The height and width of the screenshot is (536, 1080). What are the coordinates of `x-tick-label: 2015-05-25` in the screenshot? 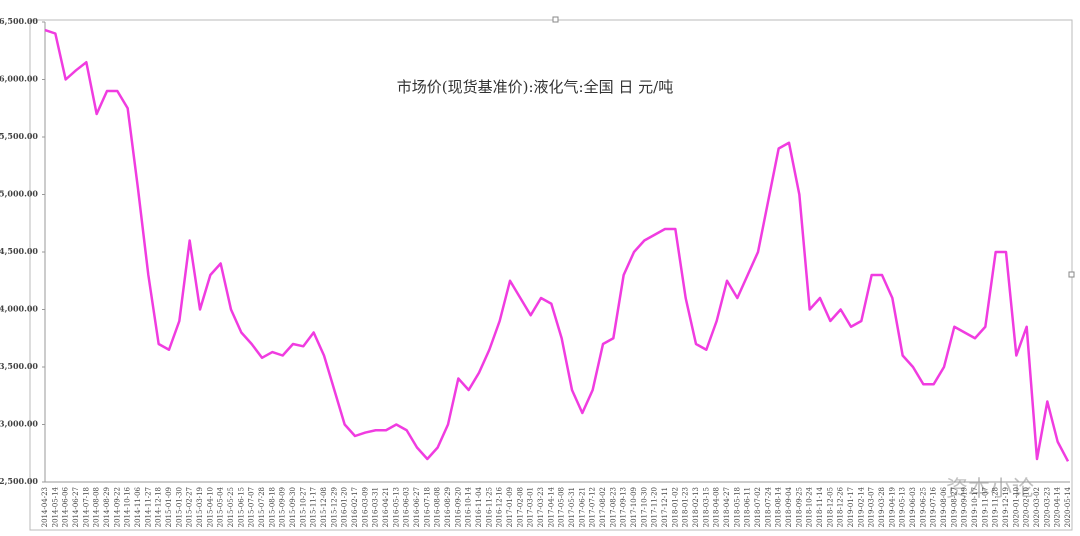 It's located at (231, 507).